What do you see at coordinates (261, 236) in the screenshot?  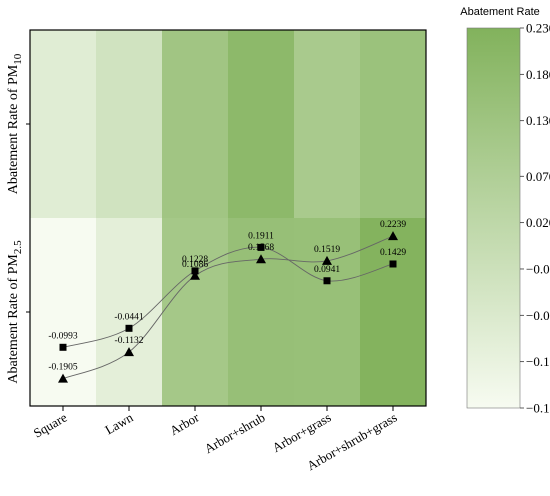 I see `data-label: 0.1911` at bounding box center [261, 236].